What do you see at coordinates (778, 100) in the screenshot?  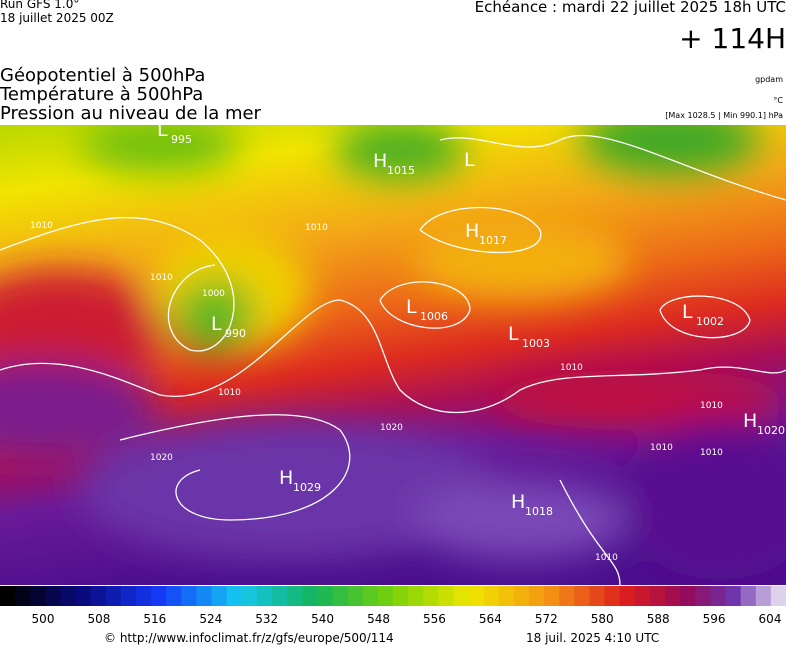 I see `unit: °C` at bounding box center [778, 100].